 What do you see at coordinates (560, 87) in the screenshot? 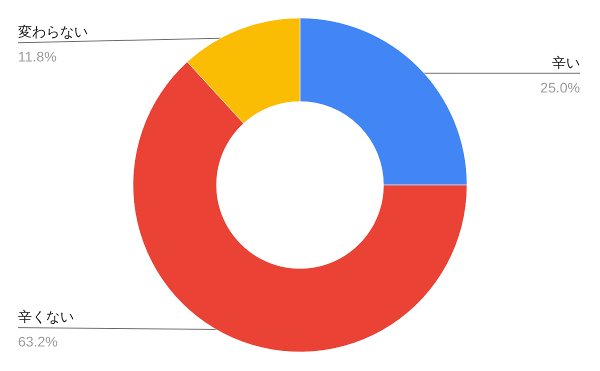
I see `data-label: 25.0%` at bounding box center [560, 87].